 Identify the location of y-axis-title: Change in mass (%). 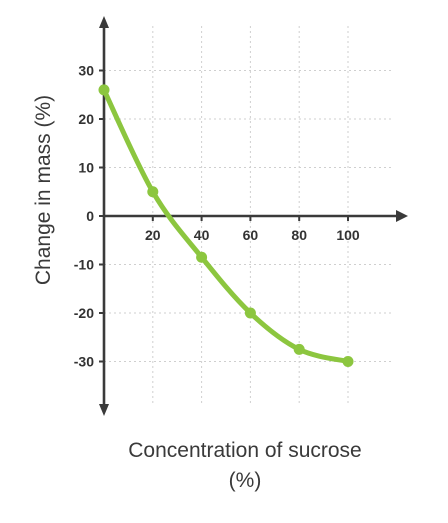
(43, 190).